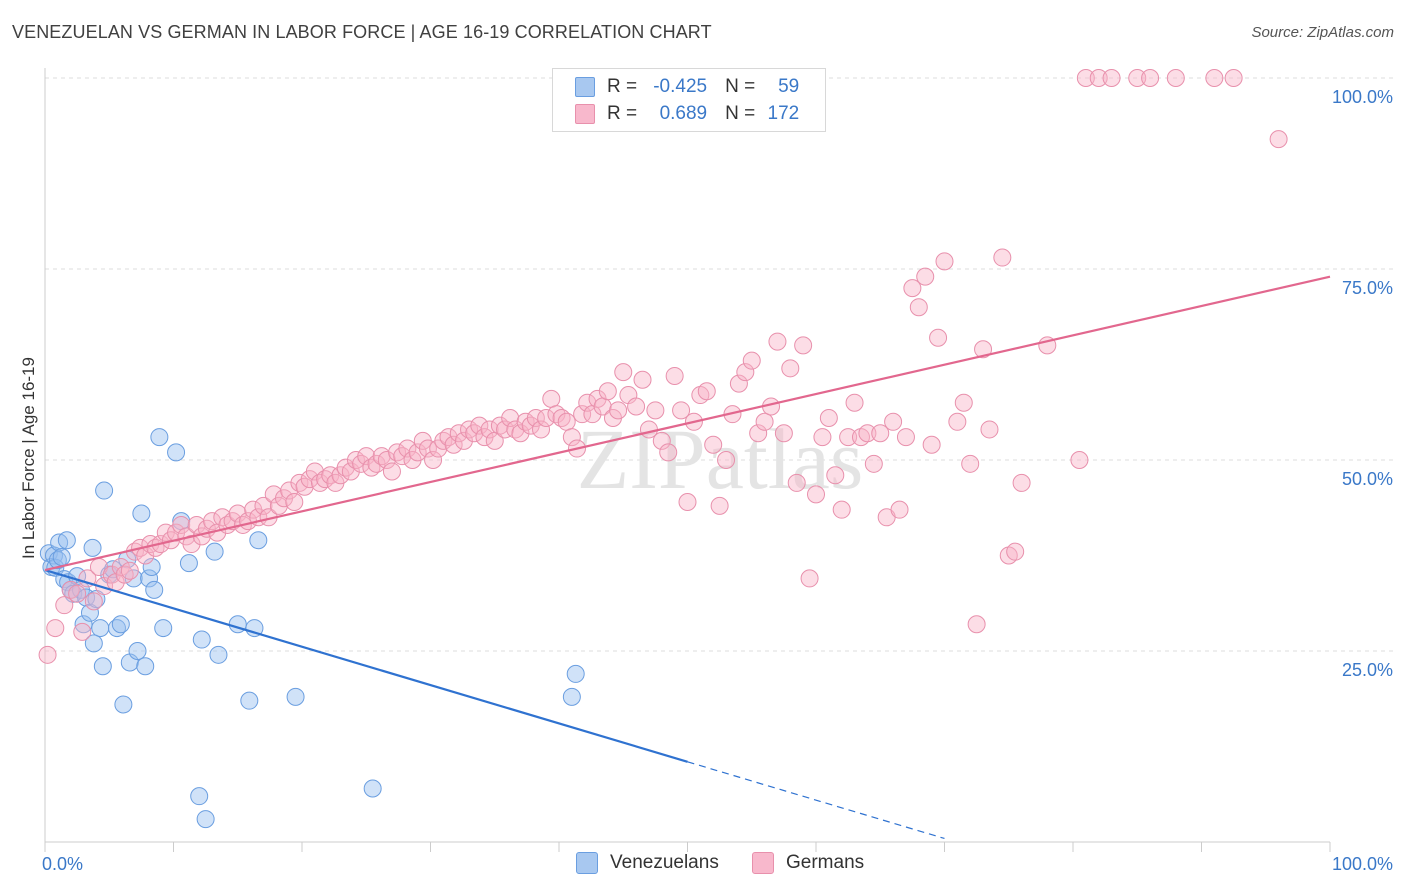 Image resolution: width=1406 pixels, height=892 pixels. Describe the element at coordinates (1362, 97) in the screenshot. I see `y-tick-label: 100.0%` at that location.